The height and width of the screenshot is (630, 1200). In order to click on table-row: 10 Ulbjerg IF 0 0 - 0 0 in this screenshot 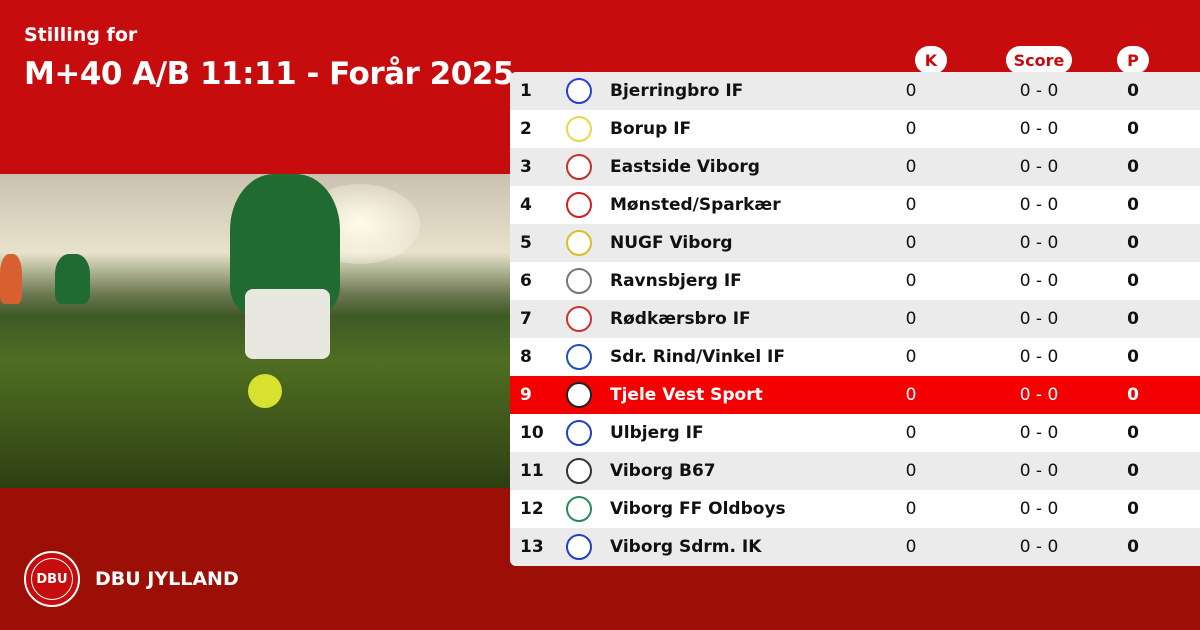, I will do `click(855, 433)`.